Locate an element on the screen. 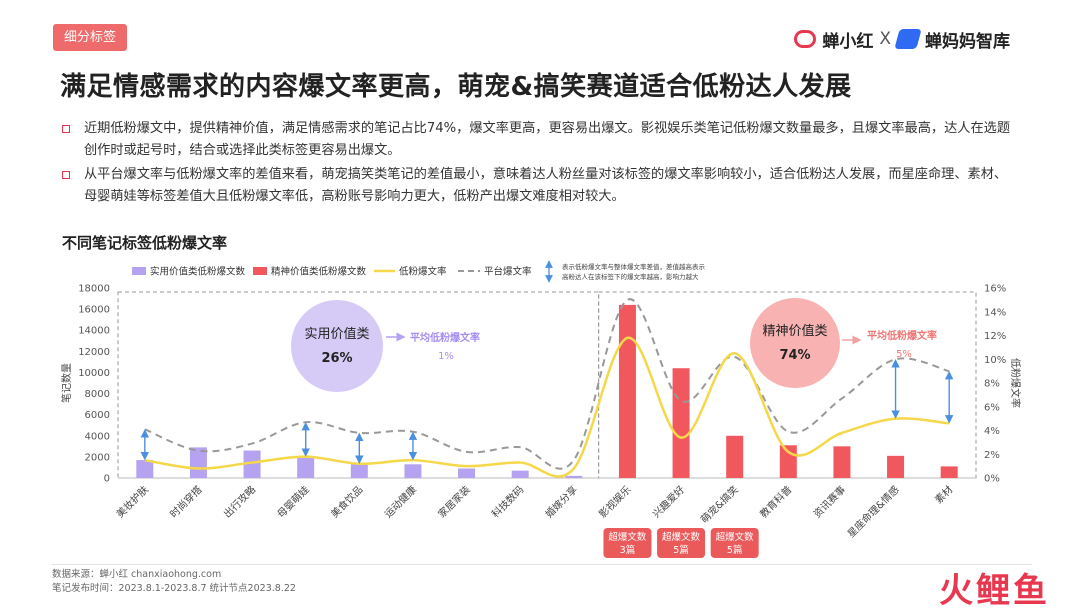  y-tick-label: 4000 is located at coordinates (97, 436).